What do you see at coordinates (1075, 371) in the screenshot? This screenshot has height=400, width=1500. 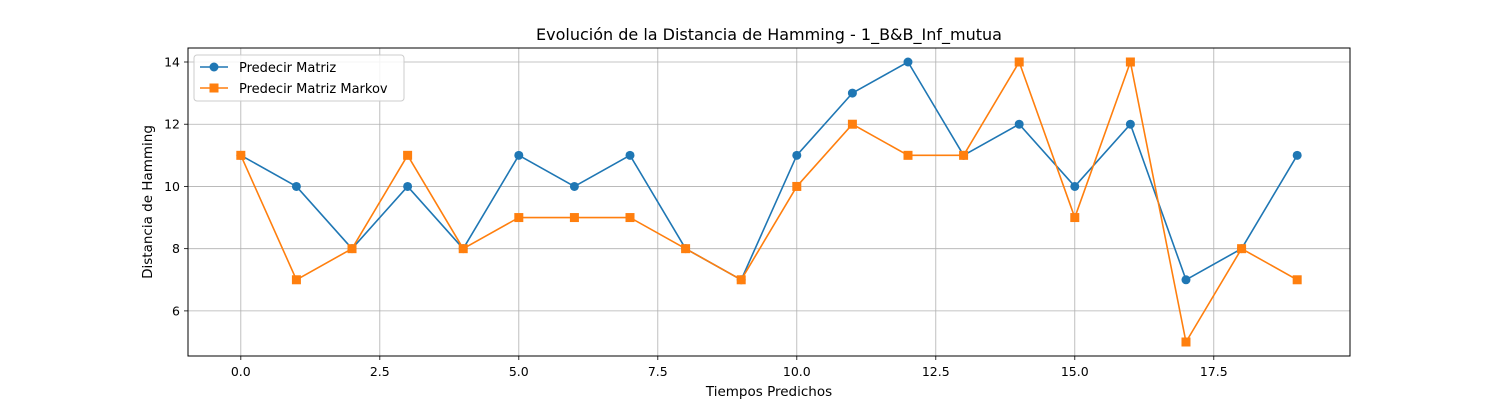 I see `x-tick-label: 15.0` at bounding box center [1075, 371].